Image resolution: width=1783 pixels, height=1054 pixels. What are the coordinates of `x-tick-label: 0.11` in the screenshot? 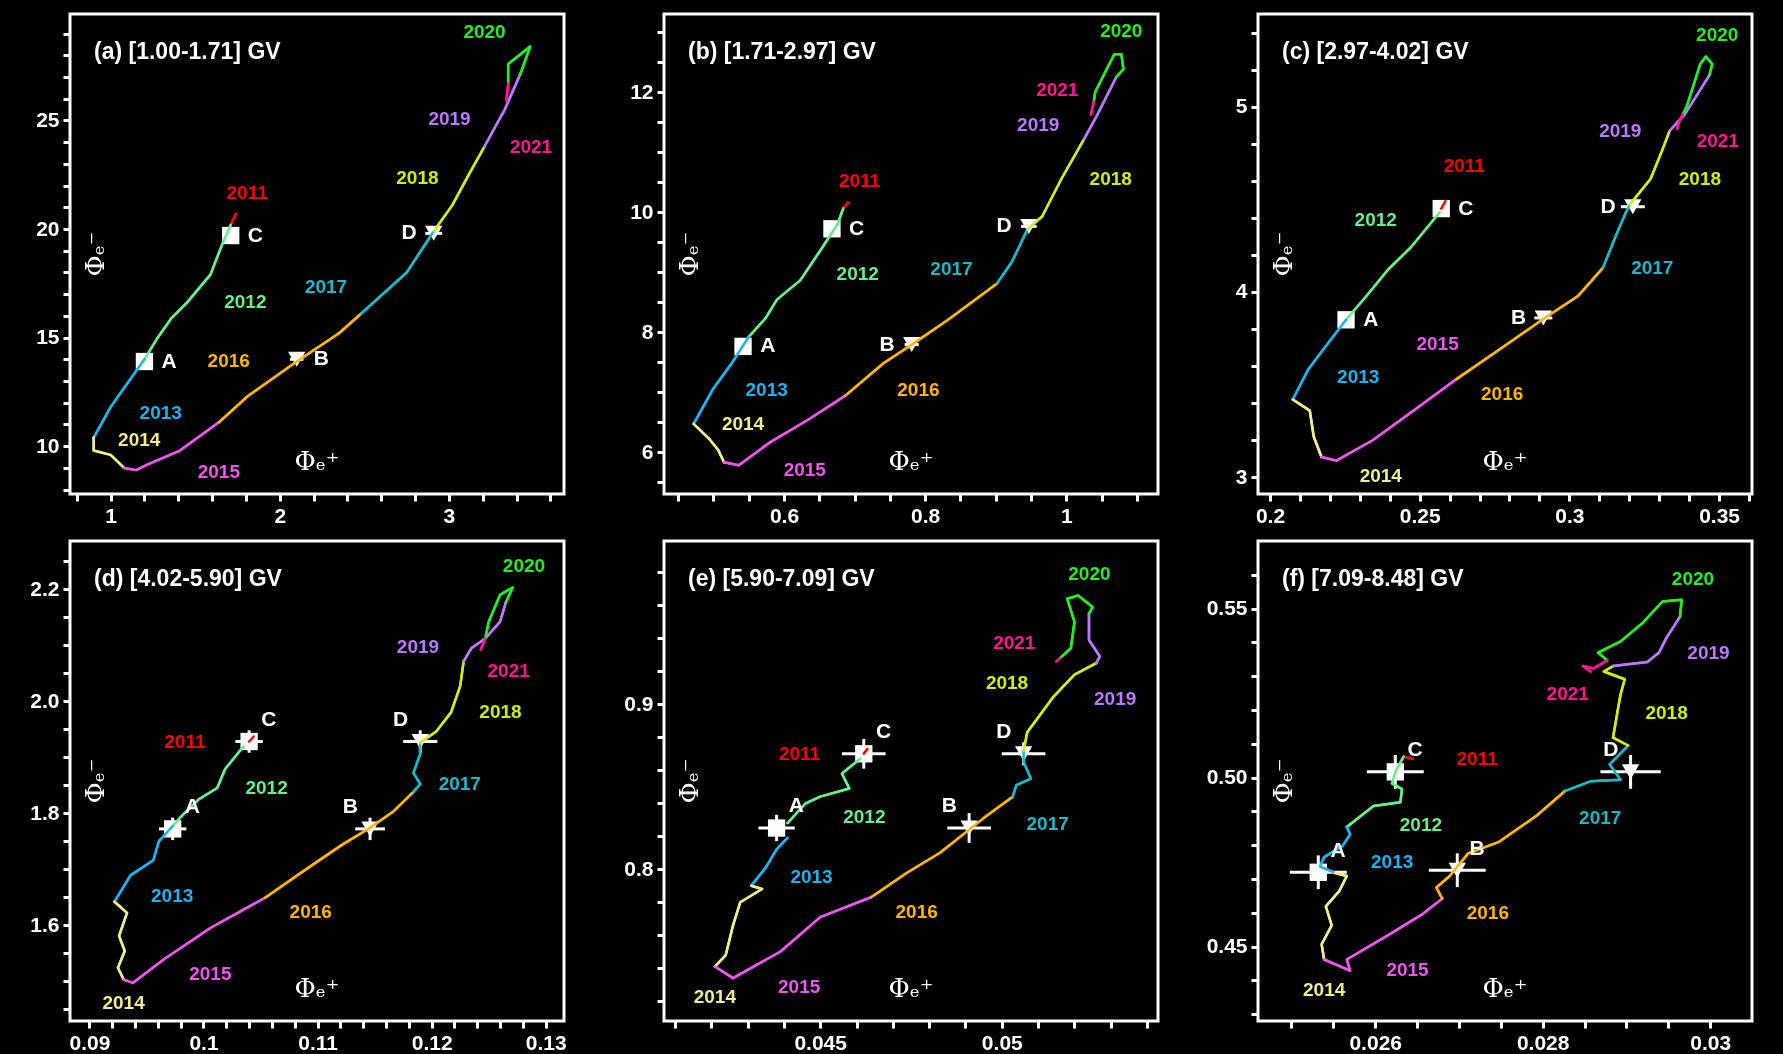 It's located at (318, 1042).